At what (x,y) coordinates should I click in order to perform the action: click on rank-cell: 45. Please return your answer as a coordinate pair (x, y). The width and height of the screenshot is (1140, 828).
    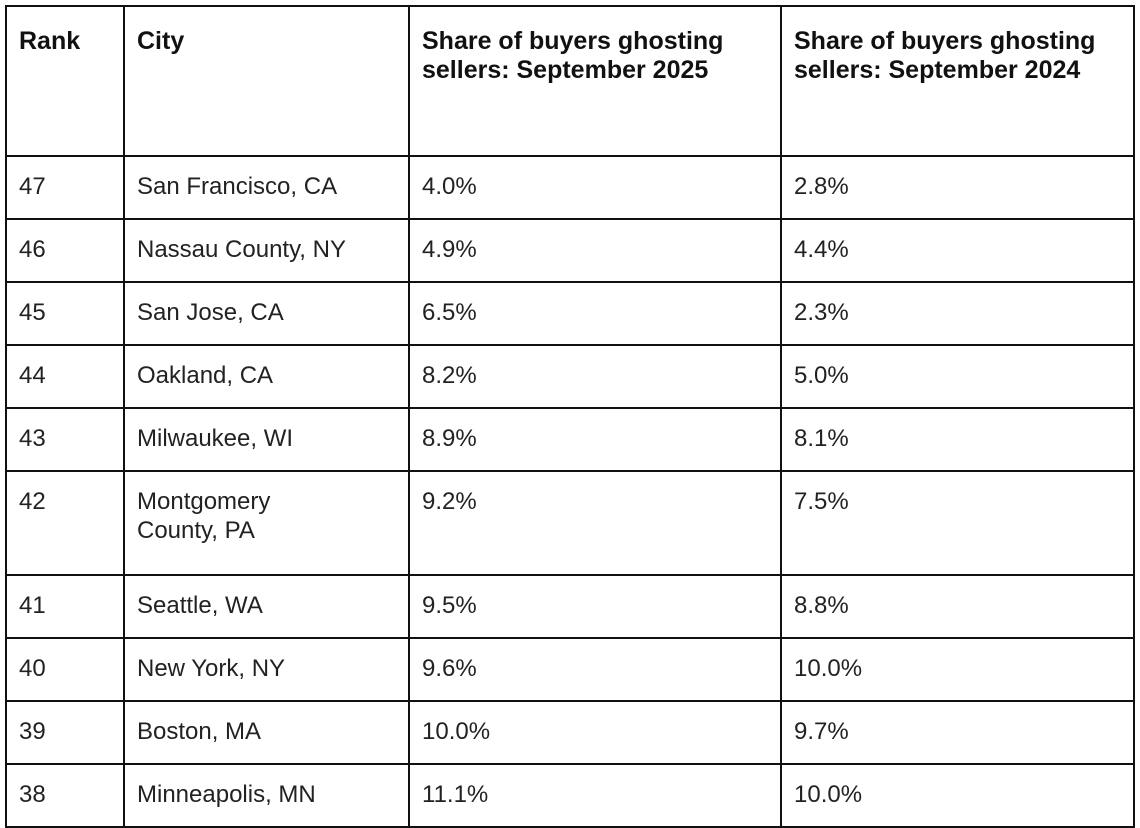
    Looking at the image, I should click on (65, 313).